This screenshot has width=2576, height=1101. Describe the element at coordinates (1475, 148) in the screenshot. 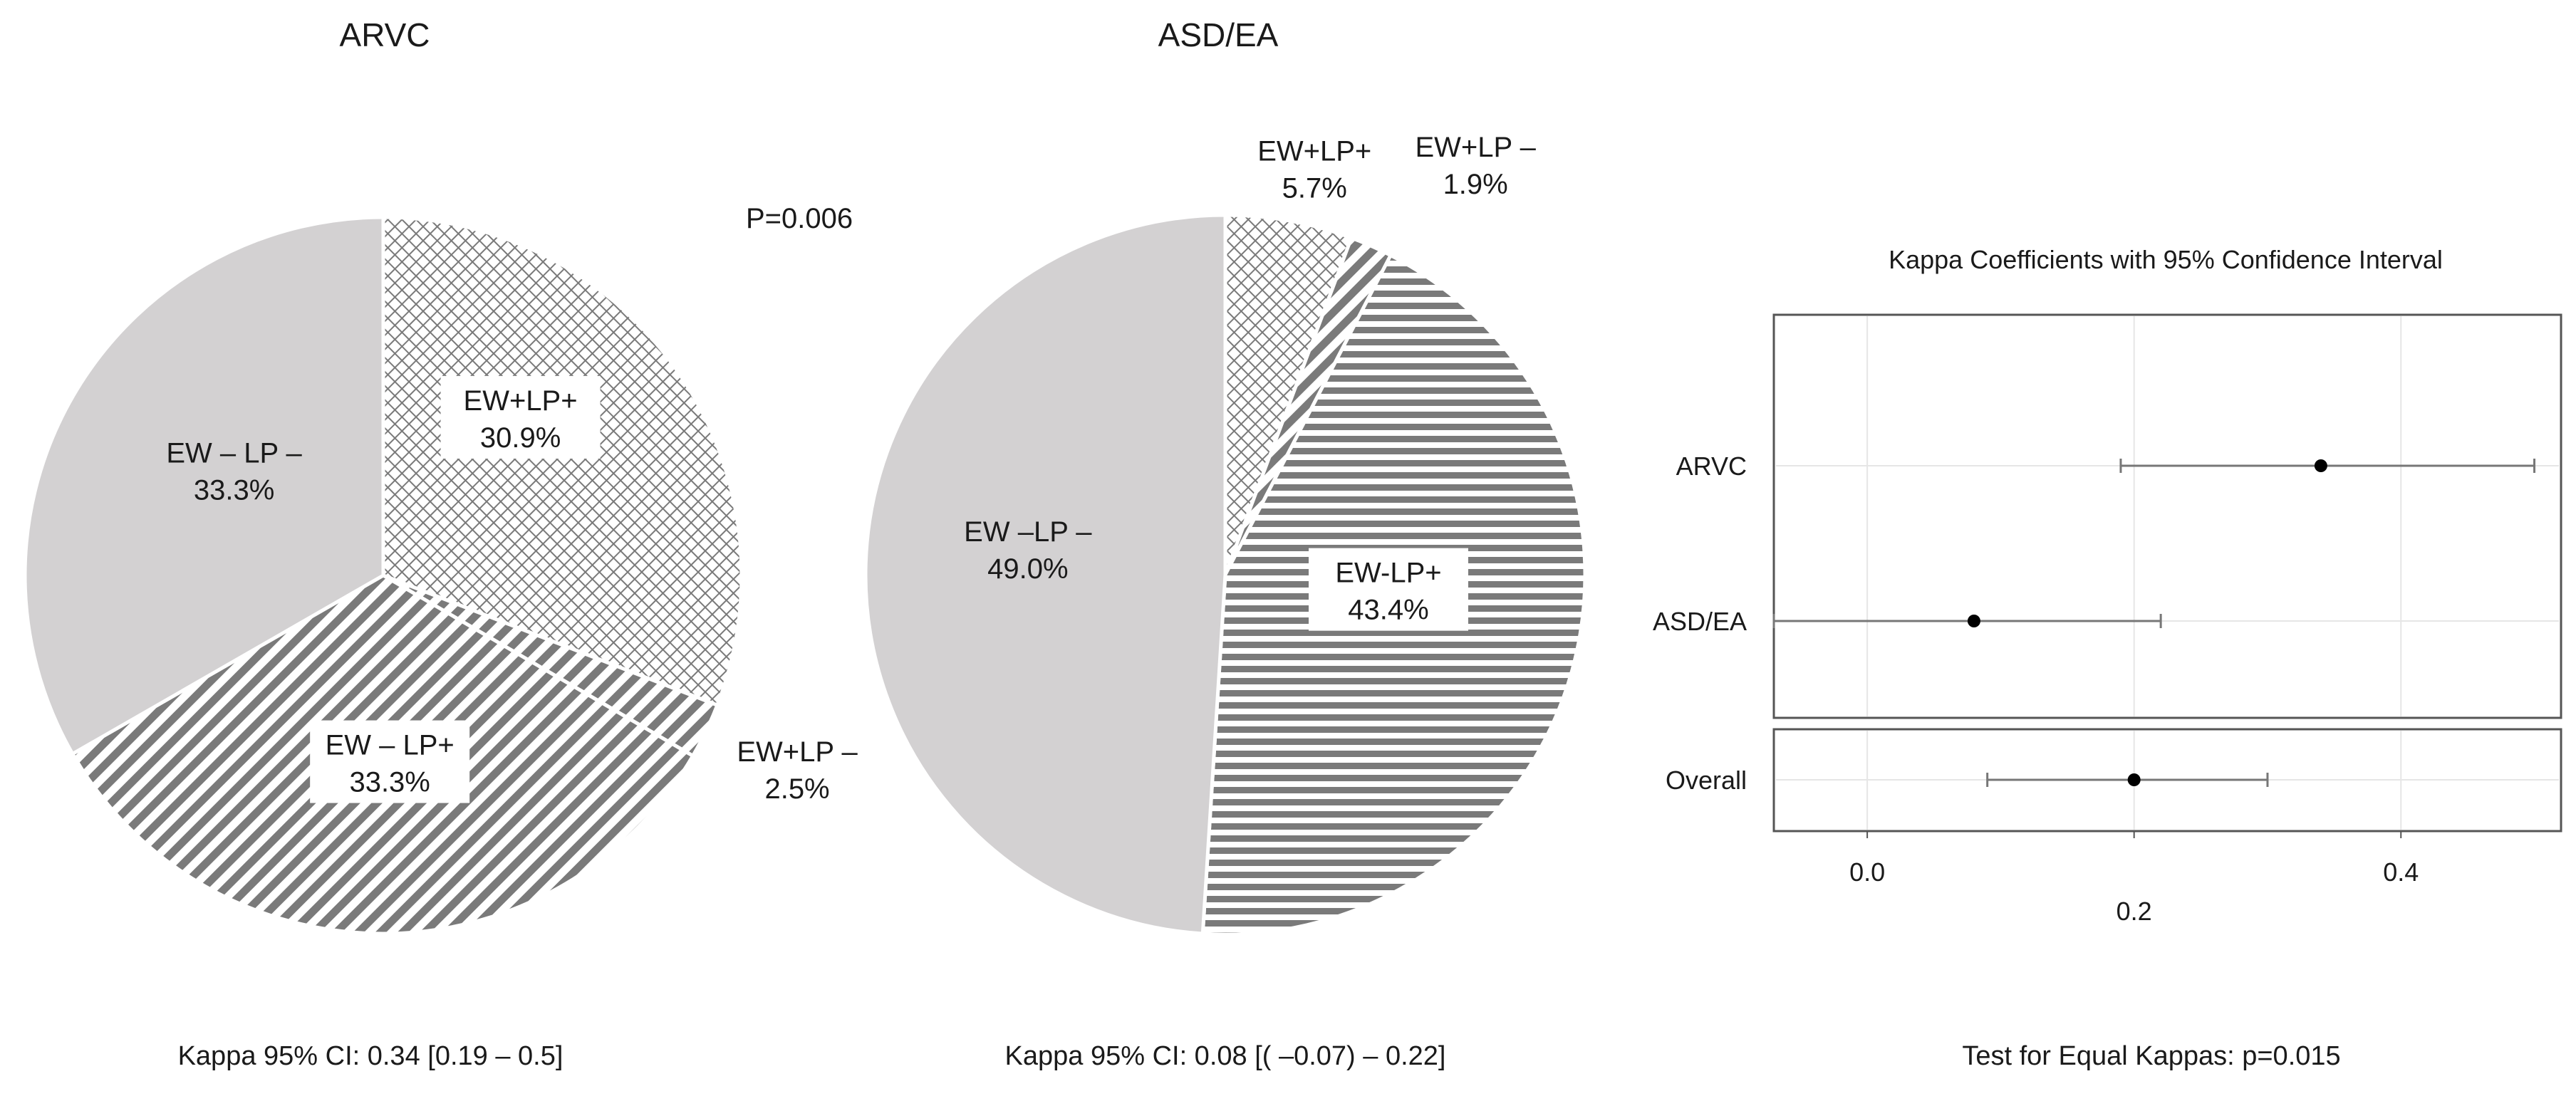

I see `asdea-slice-name: EW+LP –` at that location.